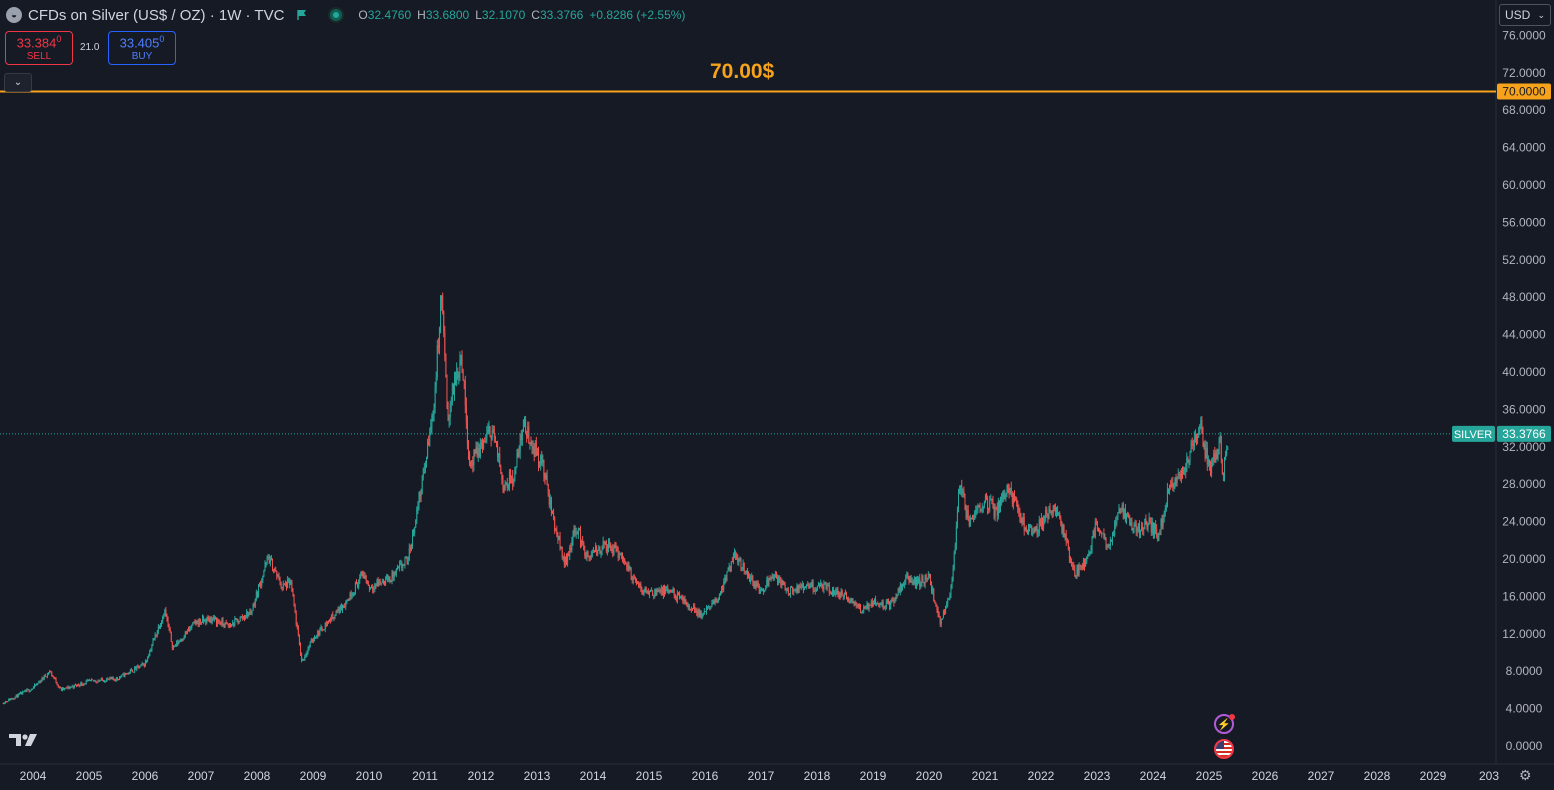 This screenshot has height=790, width=1554. Describe the element at coordinates (156, 15) in the screenshot. I see `symbol-title: CFDs on Silver (US$ / OZ) · 1W · TVC` at that location.